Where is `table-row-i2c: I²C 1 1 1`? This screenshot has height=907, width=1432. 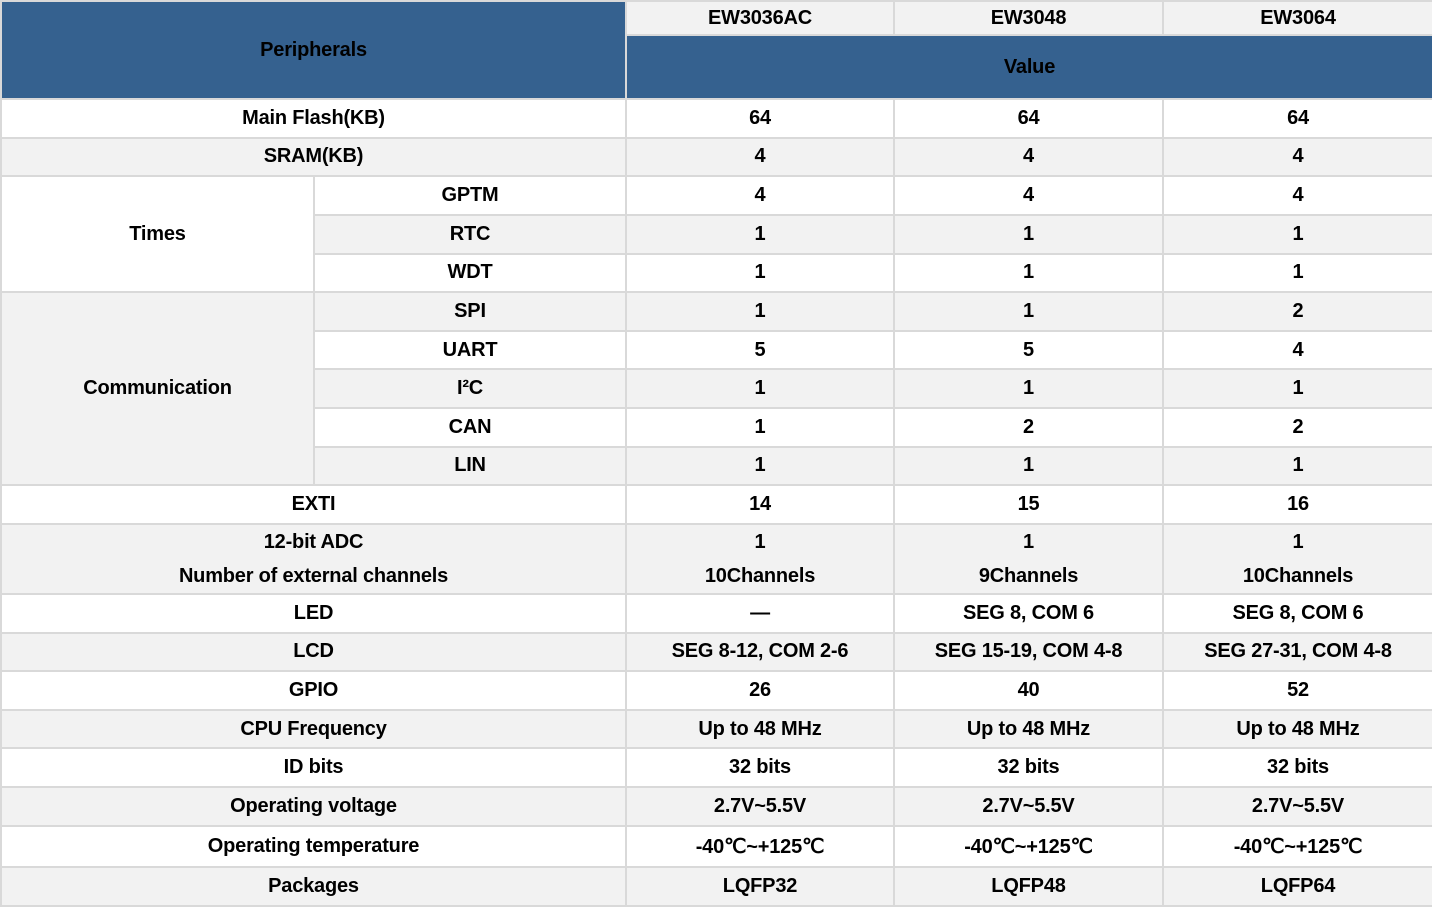
table-row-i2c: I²C 1 1 1 is located at coordinates (716, 388).